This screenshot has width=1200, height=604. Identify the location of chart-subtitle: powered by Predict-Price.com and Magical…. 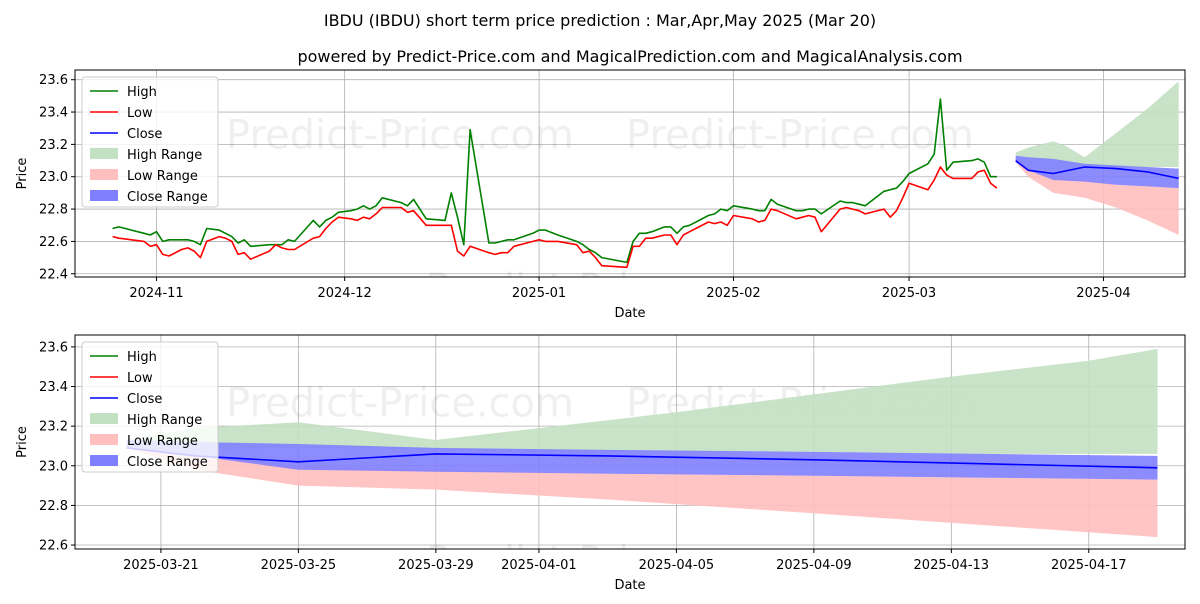
(629, 56).